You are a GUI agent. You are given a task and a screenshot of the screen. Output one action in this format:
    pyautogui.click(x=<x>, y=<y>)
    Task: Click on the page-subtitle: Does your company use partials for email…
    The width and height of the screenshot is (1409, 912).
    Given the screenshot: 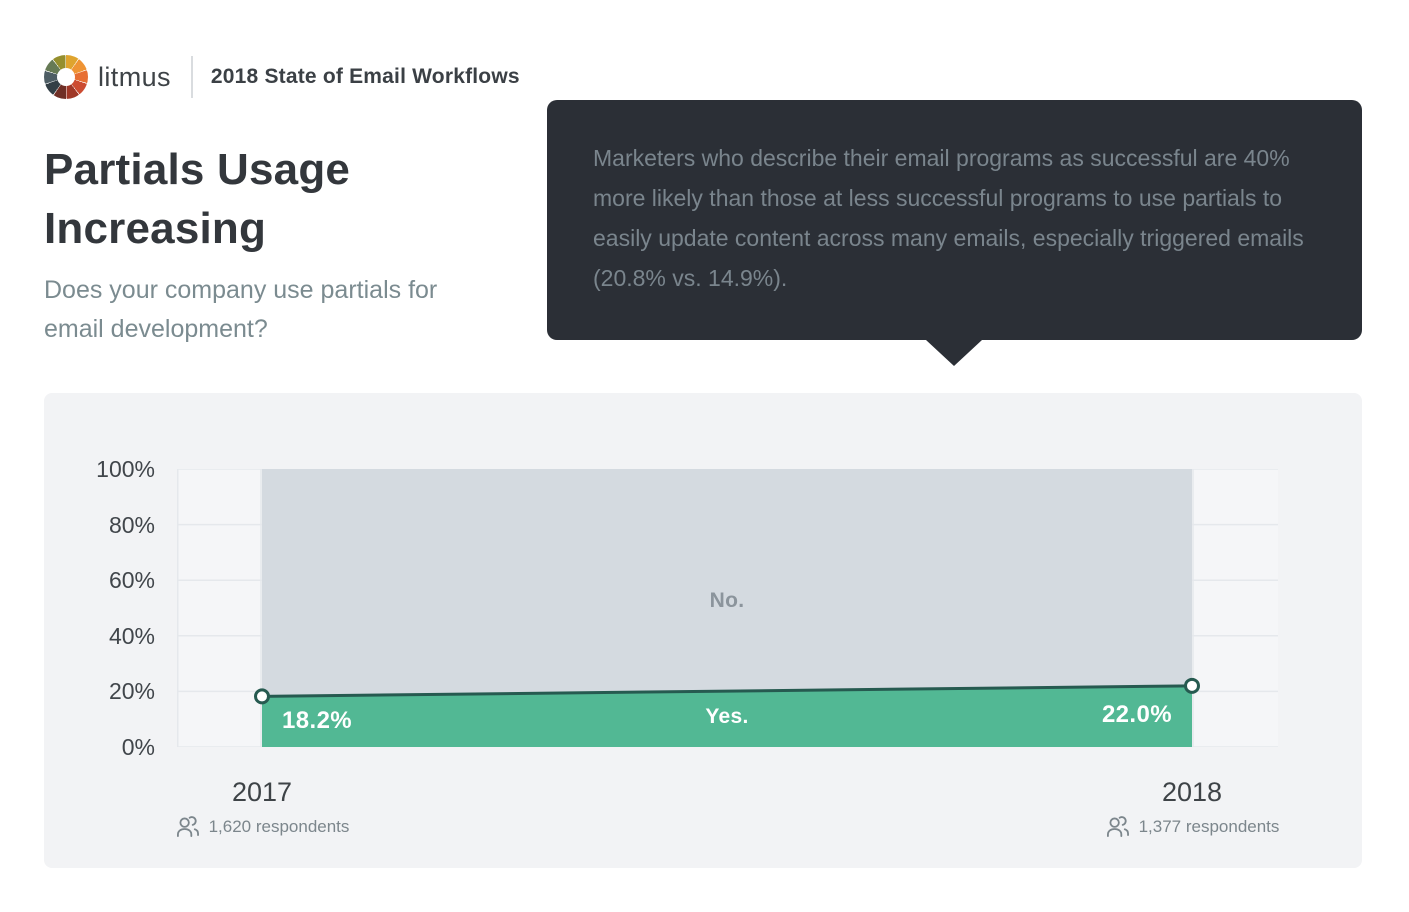 What is the action you would take?
    pyautogui.click(x=241, y=309)
    